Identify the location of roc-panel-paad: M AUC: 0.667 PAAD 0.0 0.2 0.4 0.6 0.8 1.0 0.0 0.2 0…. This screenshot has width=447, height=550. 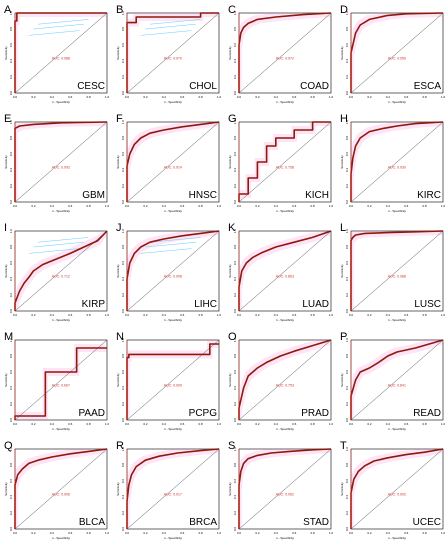
(56, 381).